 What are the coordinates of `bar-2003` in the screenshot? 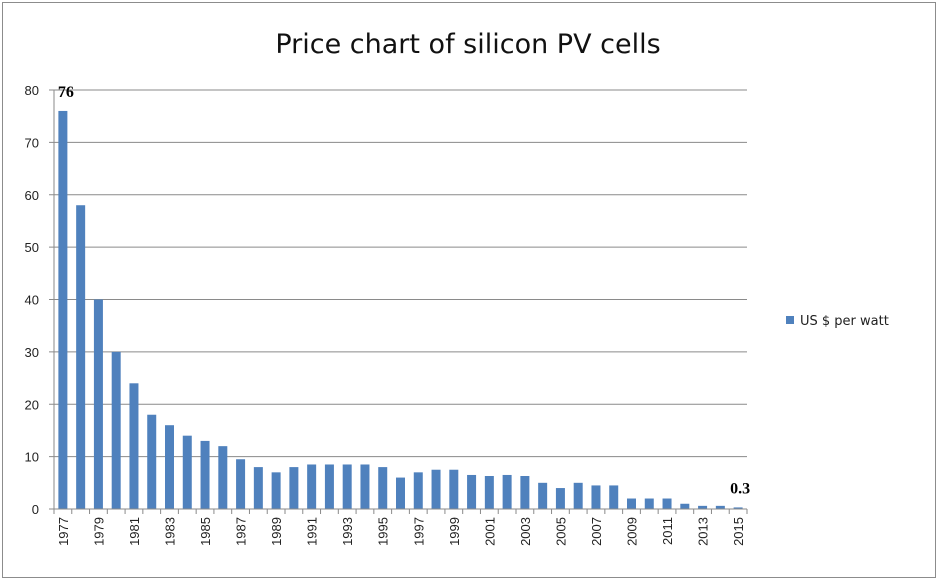 It's located at (525, 492).